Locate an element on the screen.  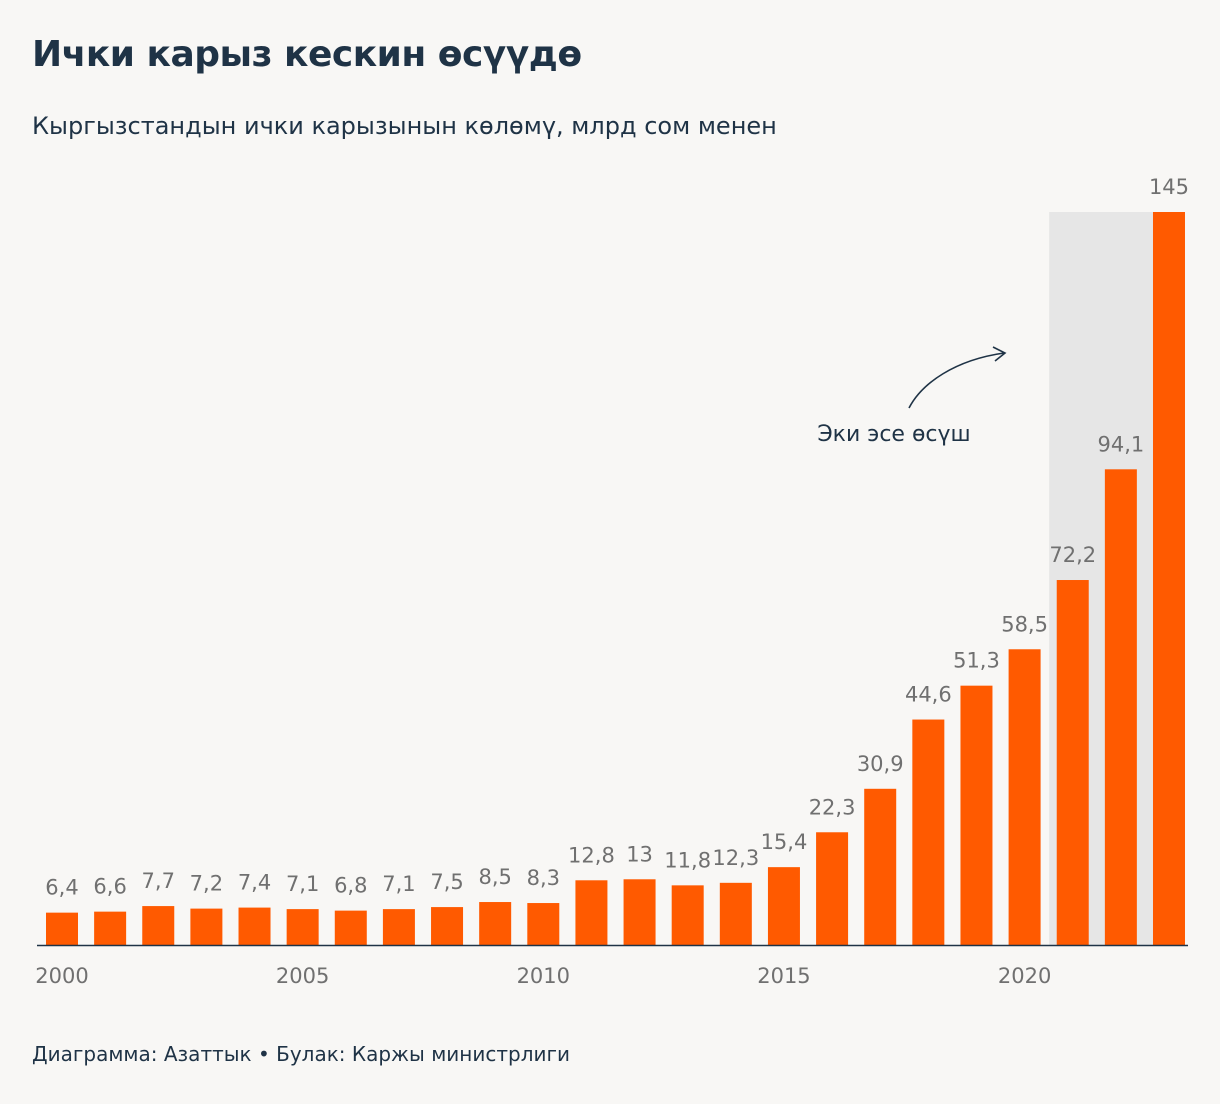
bar-2006 is located at coordinates (350, 927).